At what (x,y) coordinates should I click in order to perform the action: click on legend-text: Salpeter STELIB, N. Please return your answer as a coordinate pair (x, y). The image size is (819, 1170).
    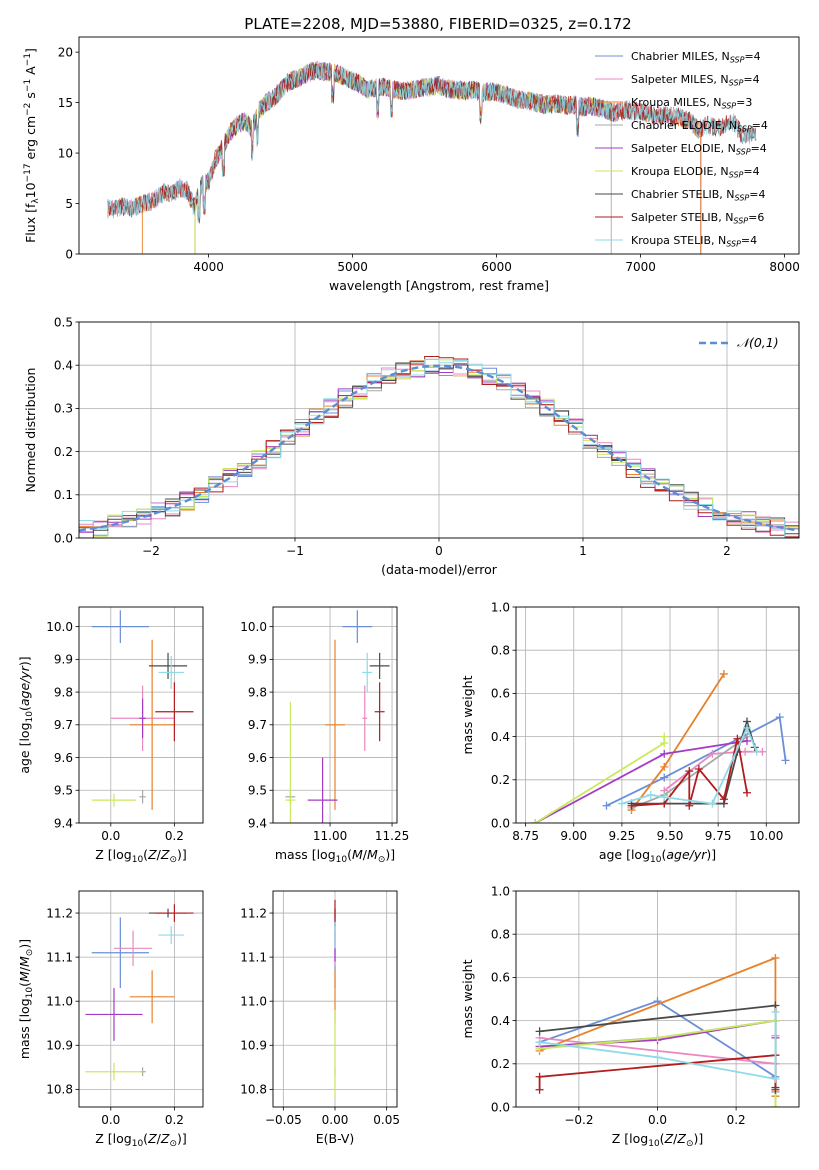
    Looking at the image, I should click on (682, 217).